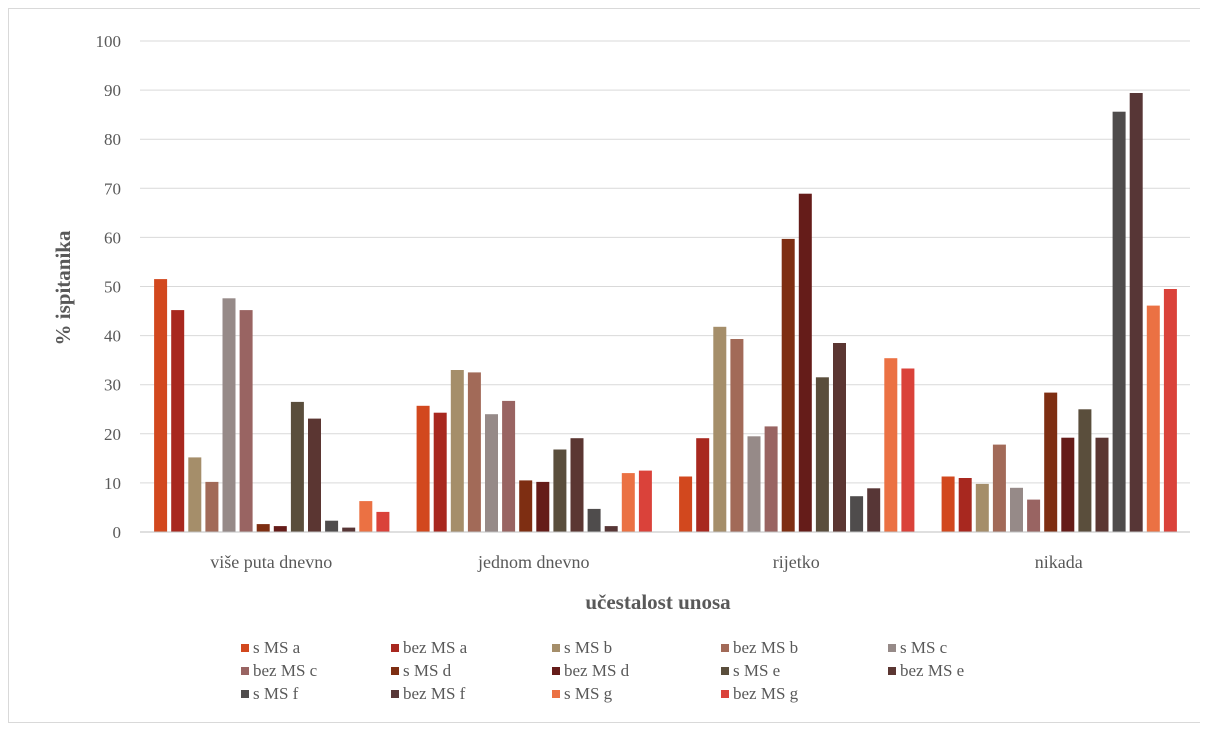 The image size is (1208, 731). What do you see at coordinates (435, 647) in the screenshot?
I see `legend-label: bez MS a` at bounding box center [435, 647].